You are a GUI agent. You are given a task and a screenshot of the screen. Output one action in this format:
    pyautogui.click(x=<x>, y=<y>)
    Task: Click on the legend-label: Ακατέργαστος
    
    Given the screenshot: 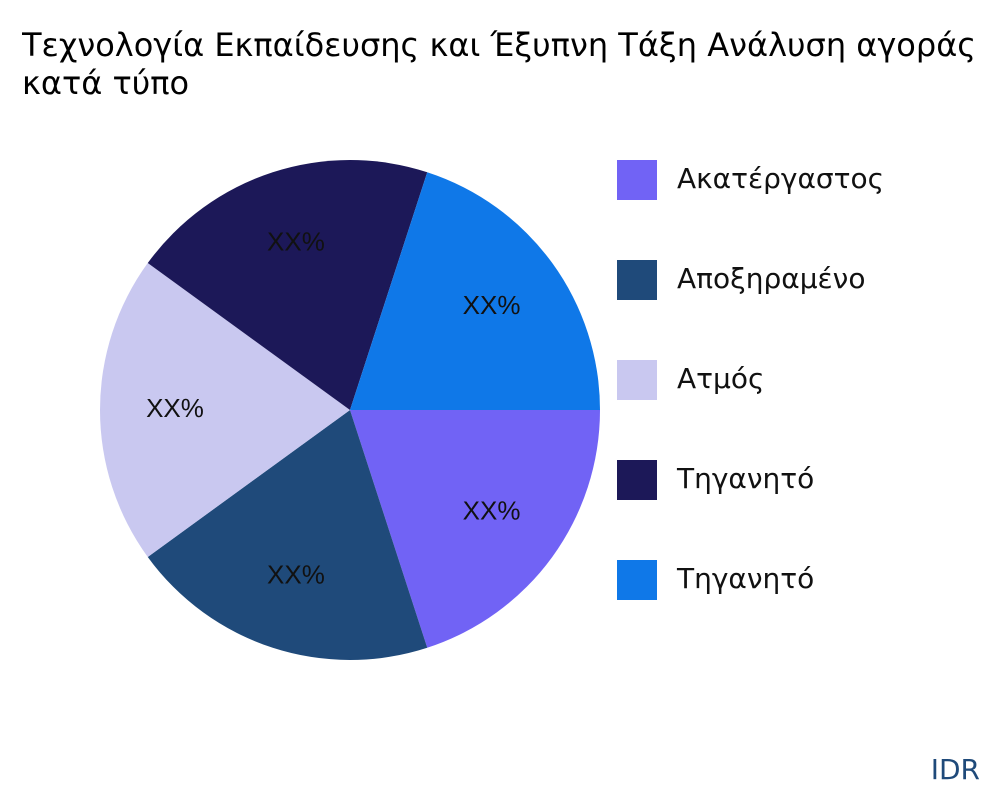 What is the action you would take?
    pyautogui.click(x=780, y=178)
    